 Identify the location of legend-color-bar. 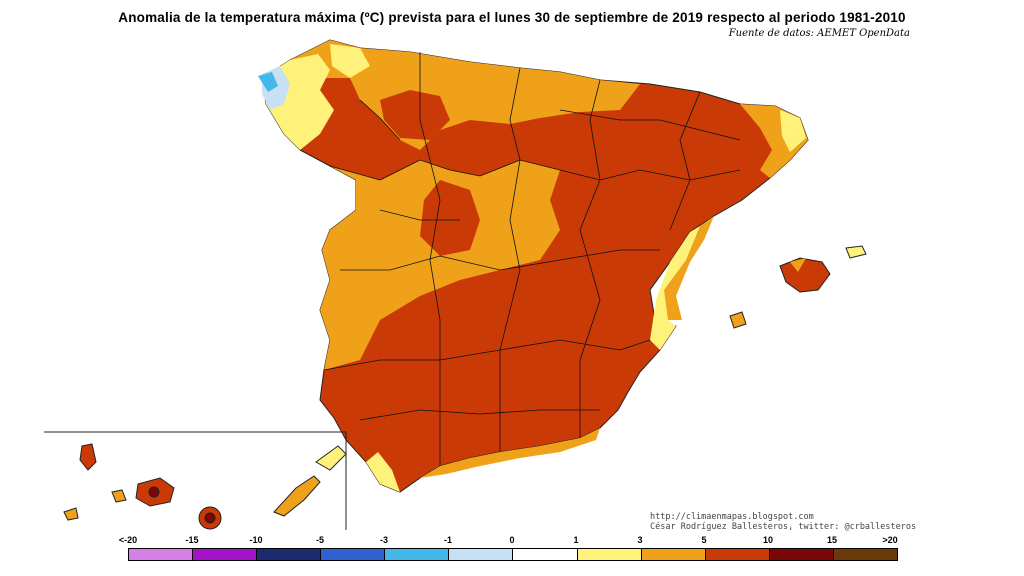
(513, 554).